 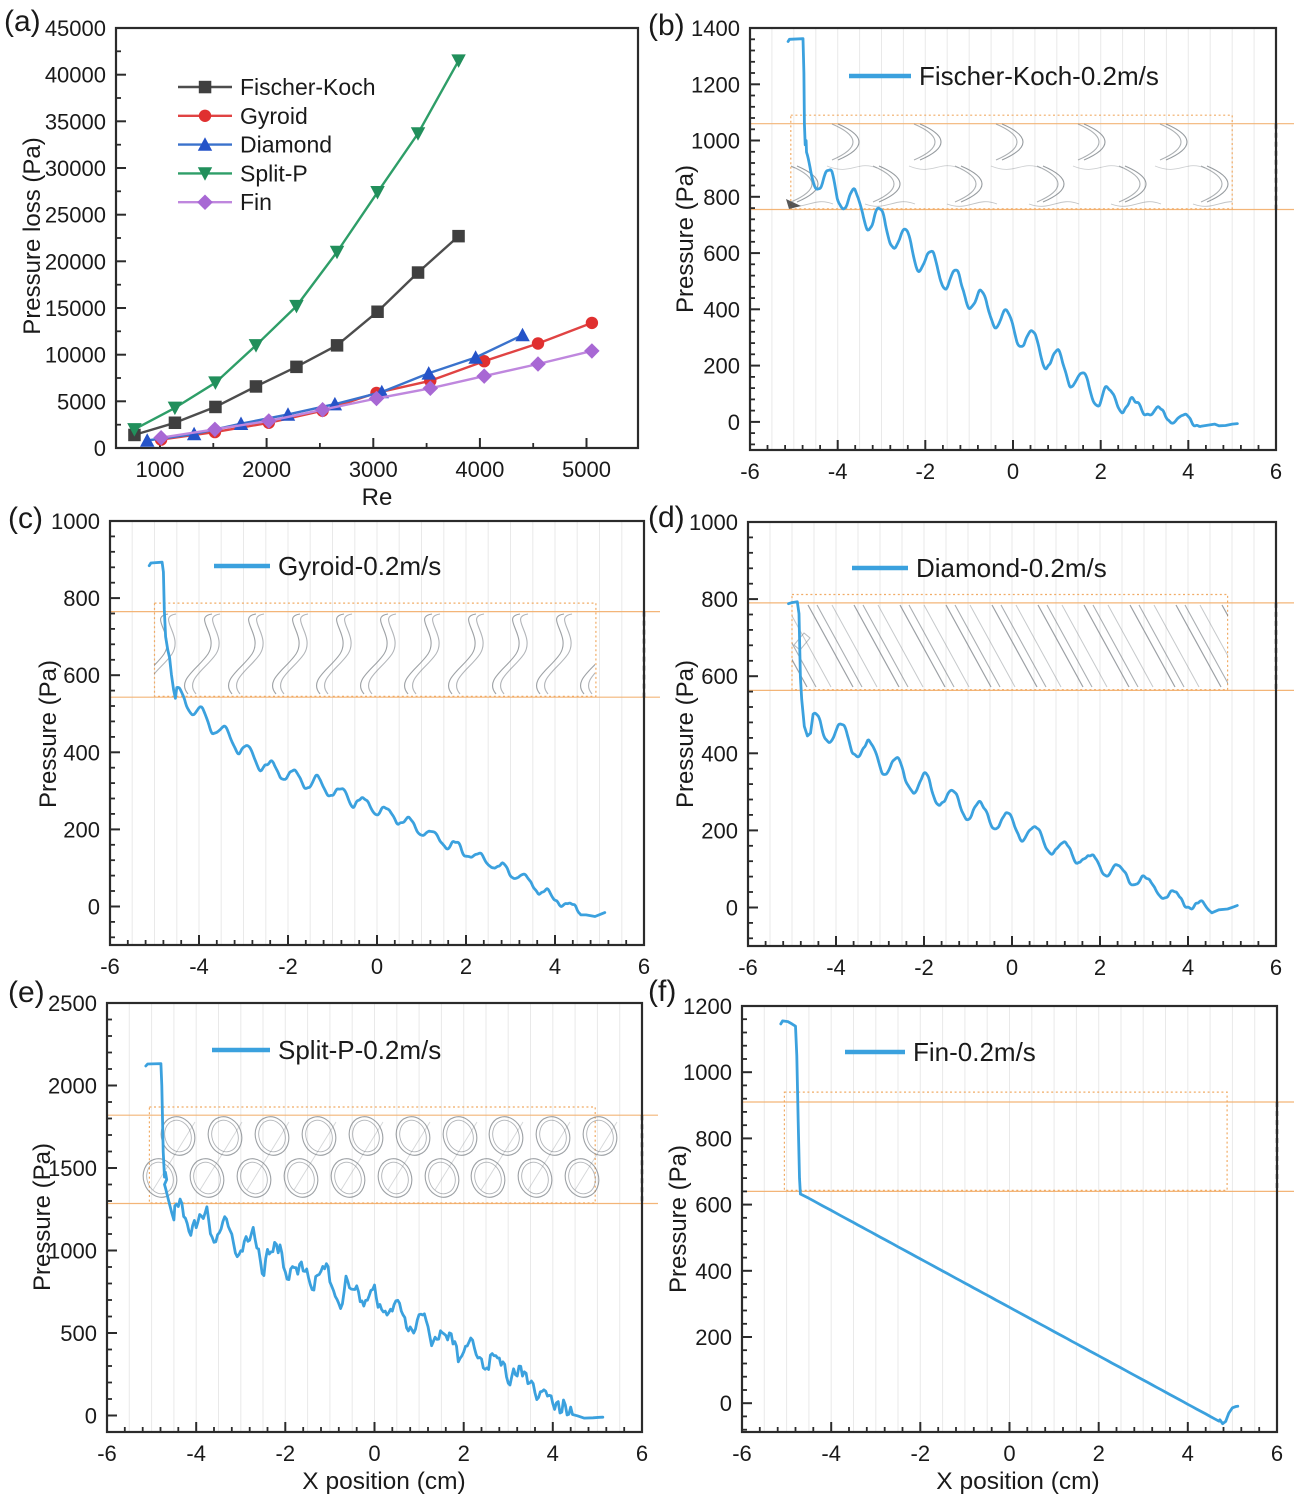 What do you see at coordinates (26, 992) in the screenshot?
I see `svg-text: (e)` at bounding box center [26, 992].